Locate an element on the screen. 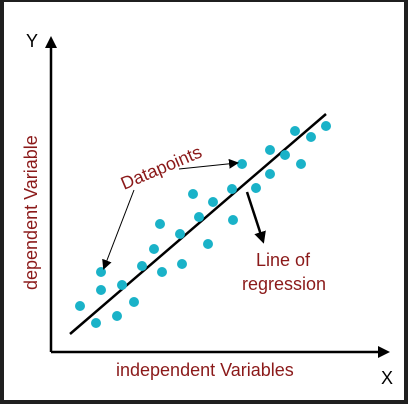 The height and width of the screenshot is (404, 408). y-axis-title: dependent Variable is located at coordinates (31, 212).